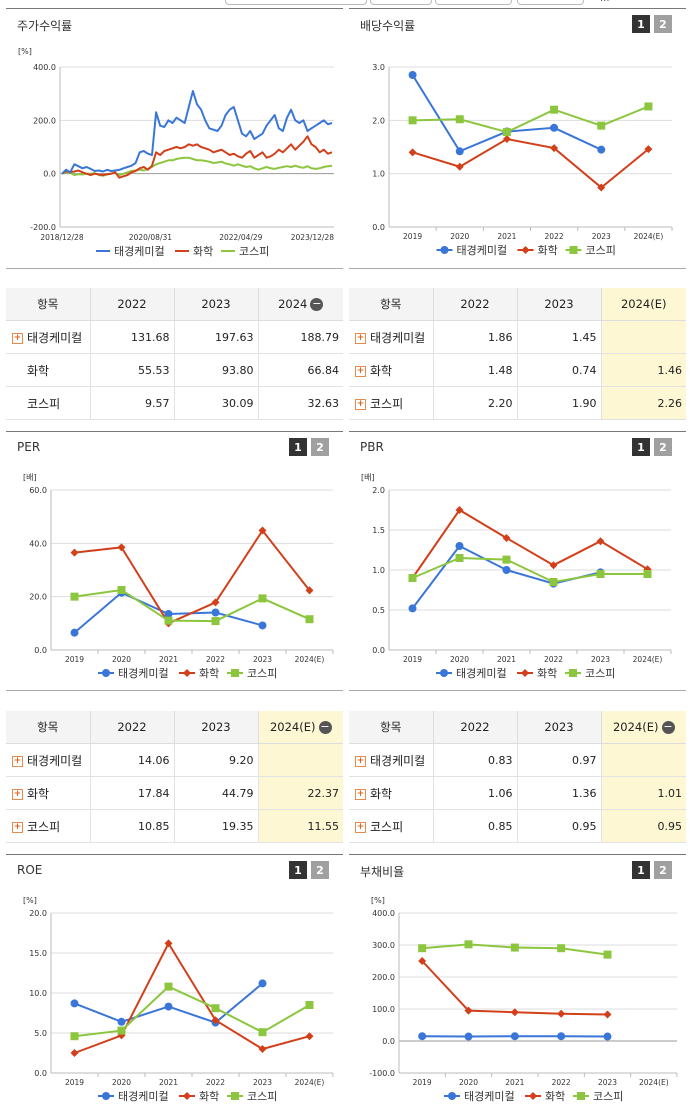 The height and width of the screenshot is (1117, 691). What do you see at coordinates (368, 477) in the screenshot?
I see `unit-label: [배]` at bounding box center [368, 477].